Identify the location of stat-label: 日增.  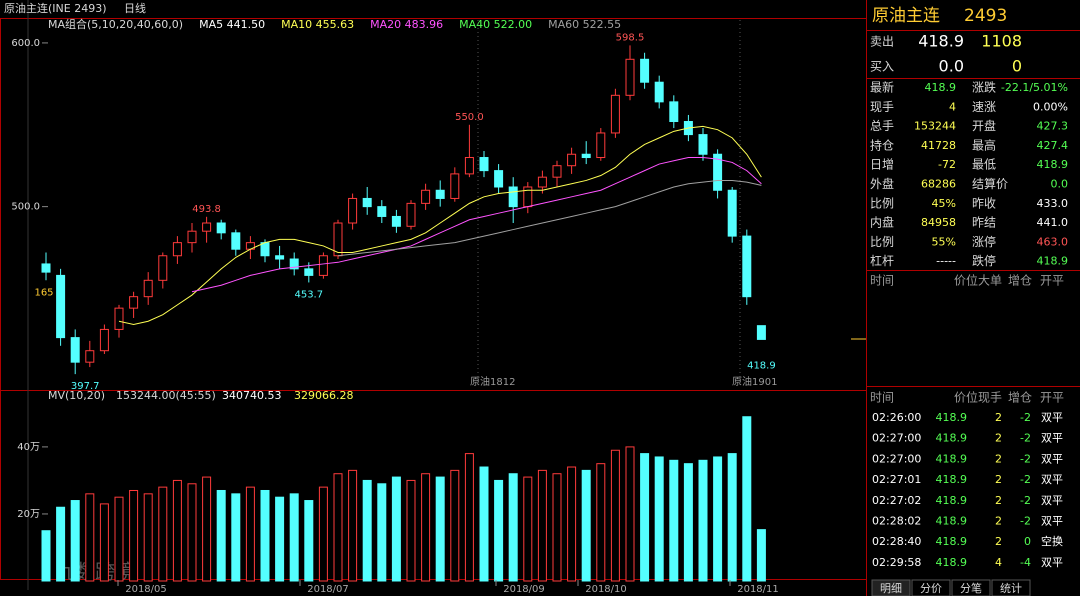
(882, 165).